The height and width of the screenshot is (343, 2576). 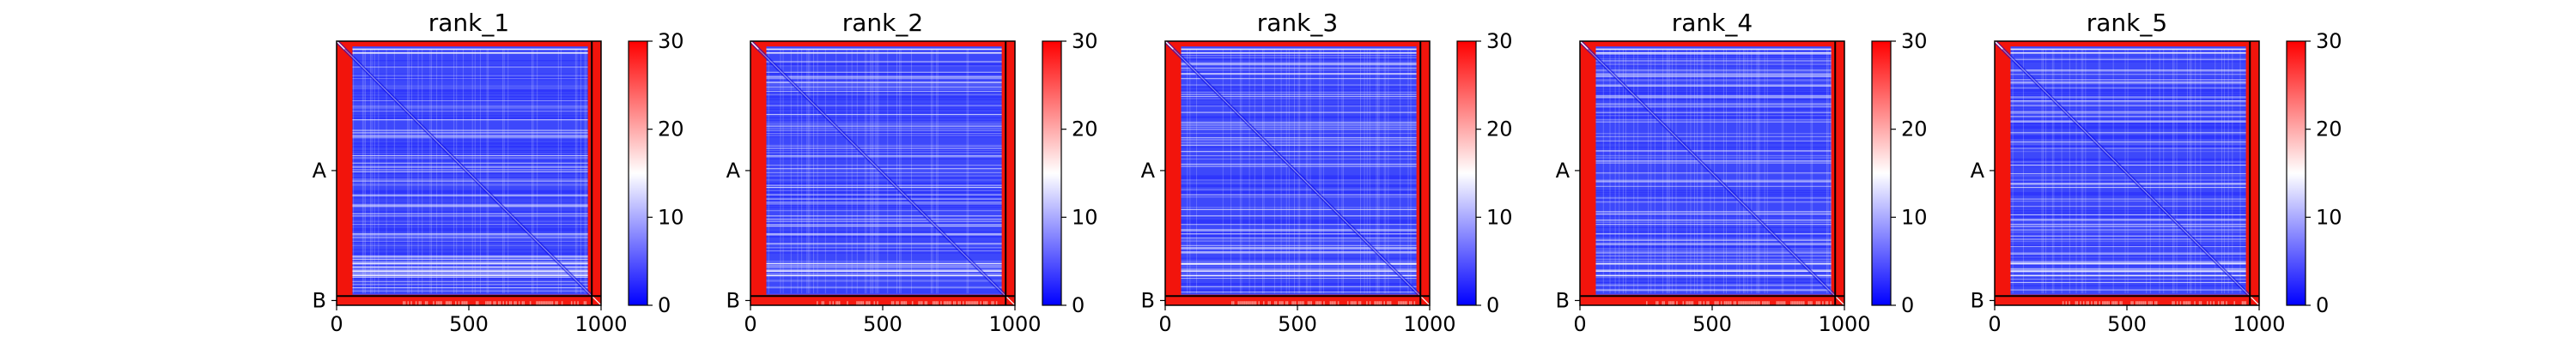 What do you see at coordinates (596, 300) in the screenshot?
I see `chain-b-diagonal` at bounding box center [596, 300].